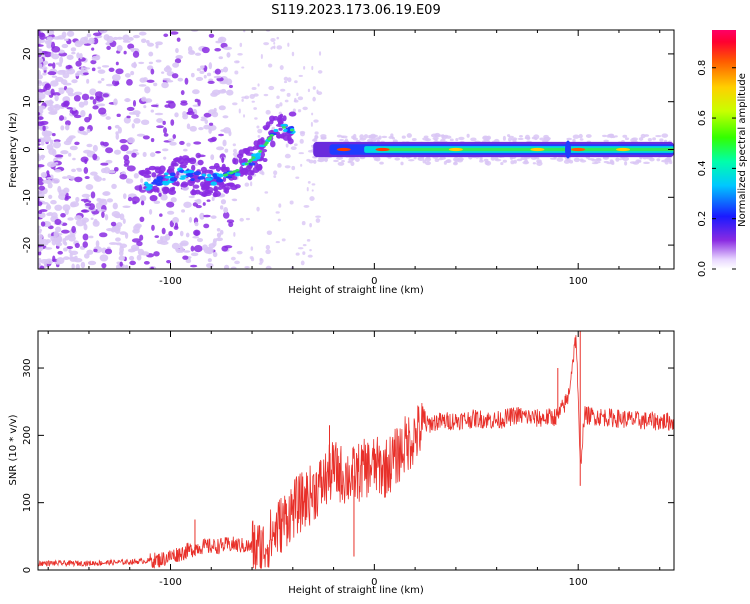  What do you see at coordinates (374, 281) in the screenshot?
I see `spectrogram-xtick-label: 0` at bounding box center [374, 281].